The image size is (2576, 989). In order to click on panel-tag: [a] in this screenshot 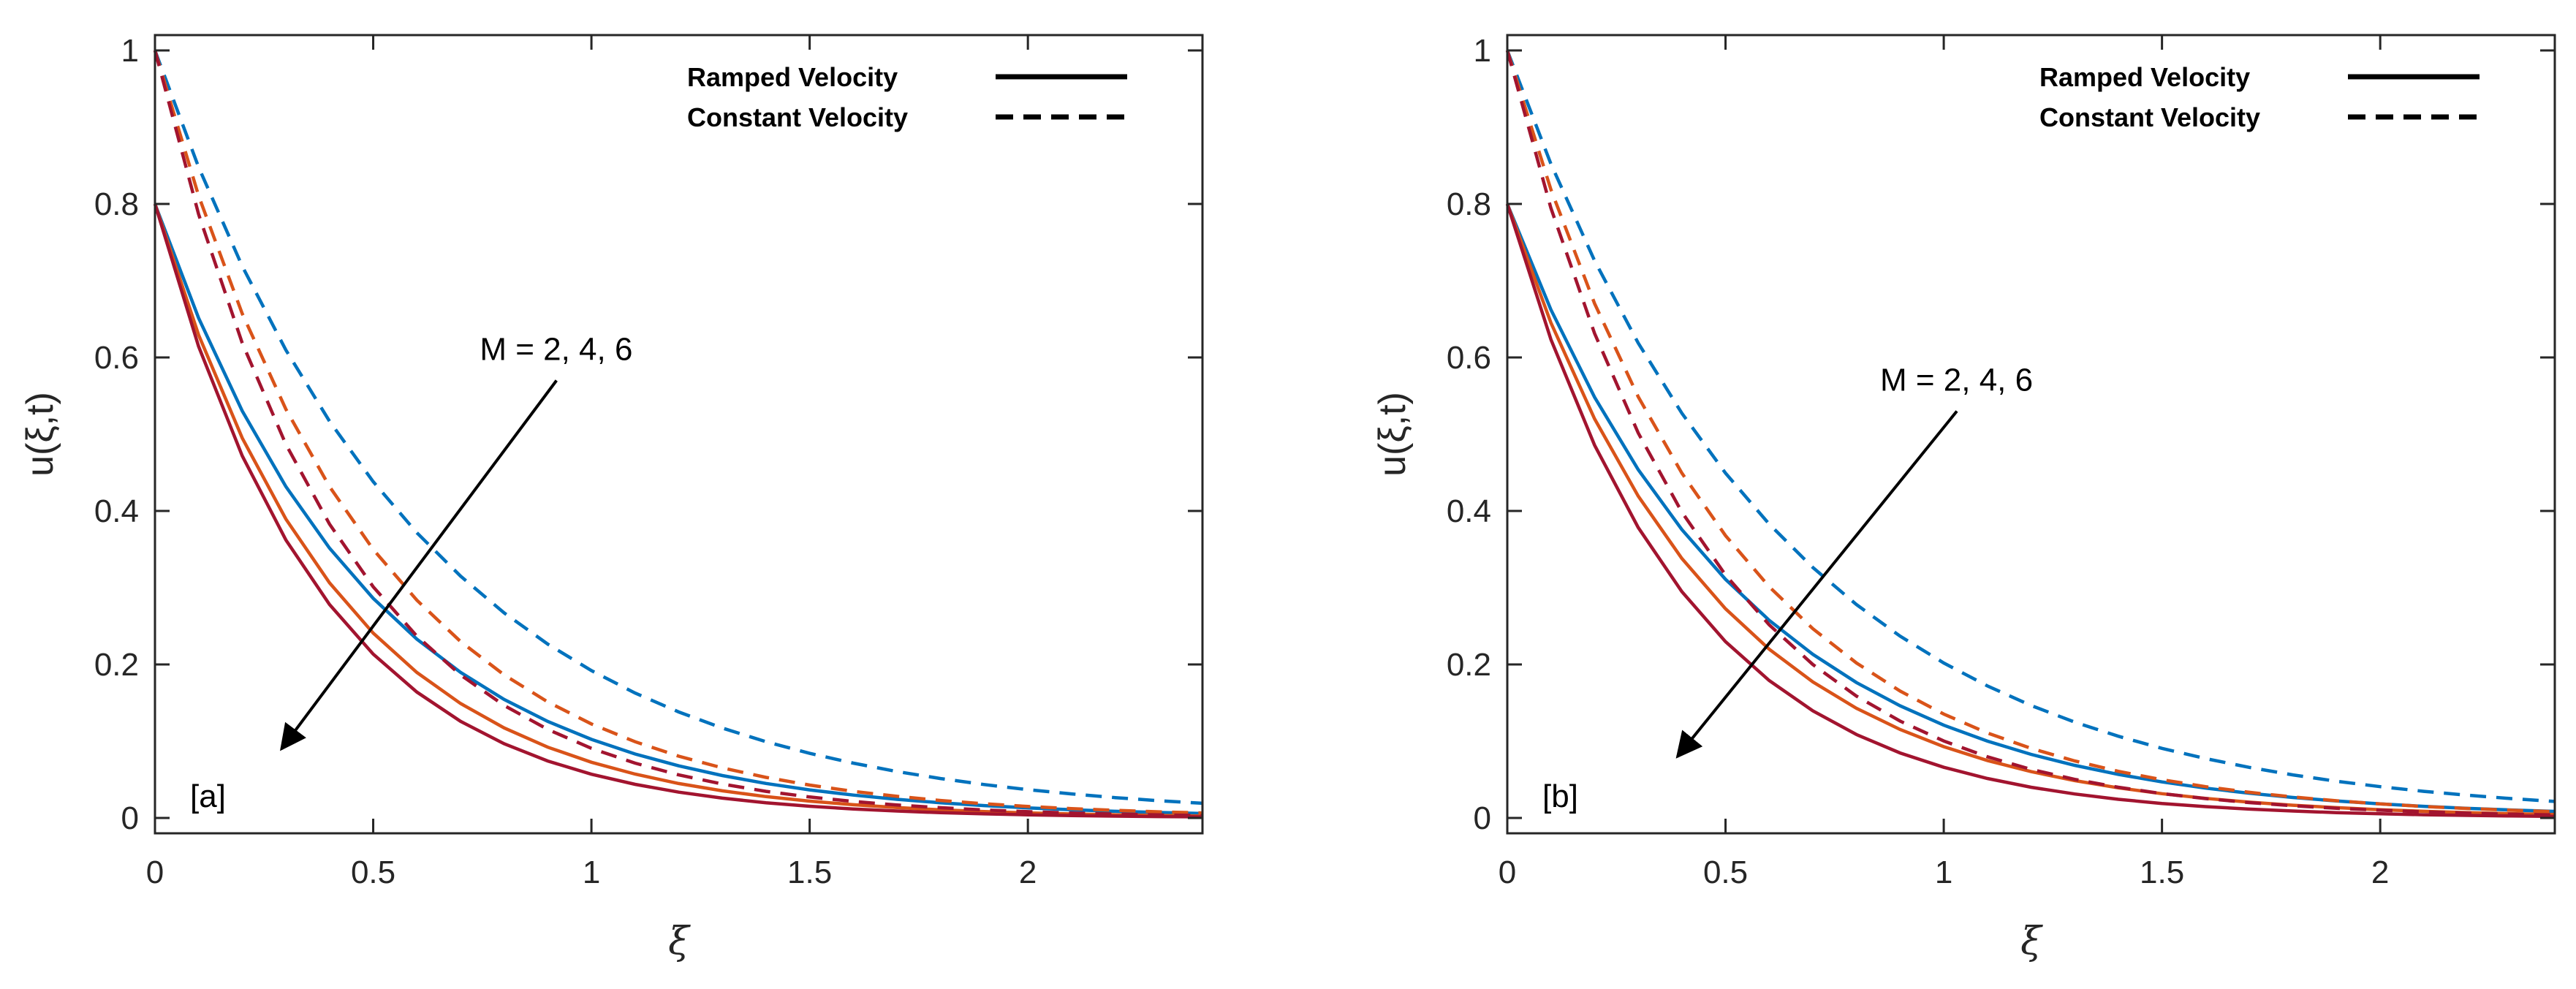, I will do `click(208, 796)`.